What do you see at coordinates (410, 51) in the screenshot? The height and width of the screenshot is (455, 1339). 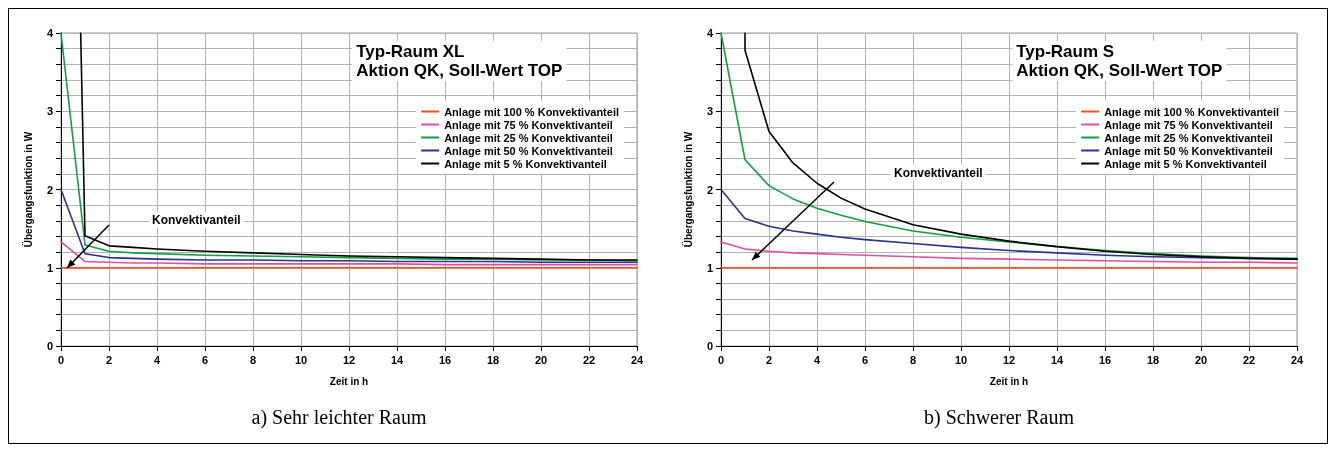 I see `text: Typ-Raum XL` at bounding box center [410, 51].